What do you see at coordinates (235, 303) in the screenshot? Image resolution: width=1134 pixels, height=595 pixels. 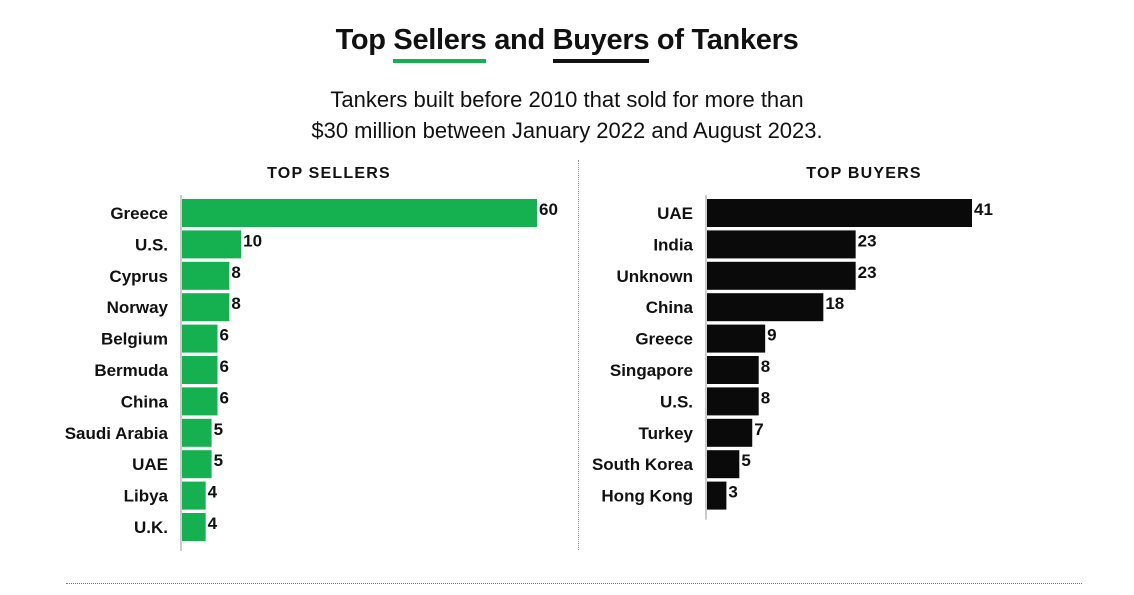 I see `seller-value-norway: 8` at bounding box center [235, 303].